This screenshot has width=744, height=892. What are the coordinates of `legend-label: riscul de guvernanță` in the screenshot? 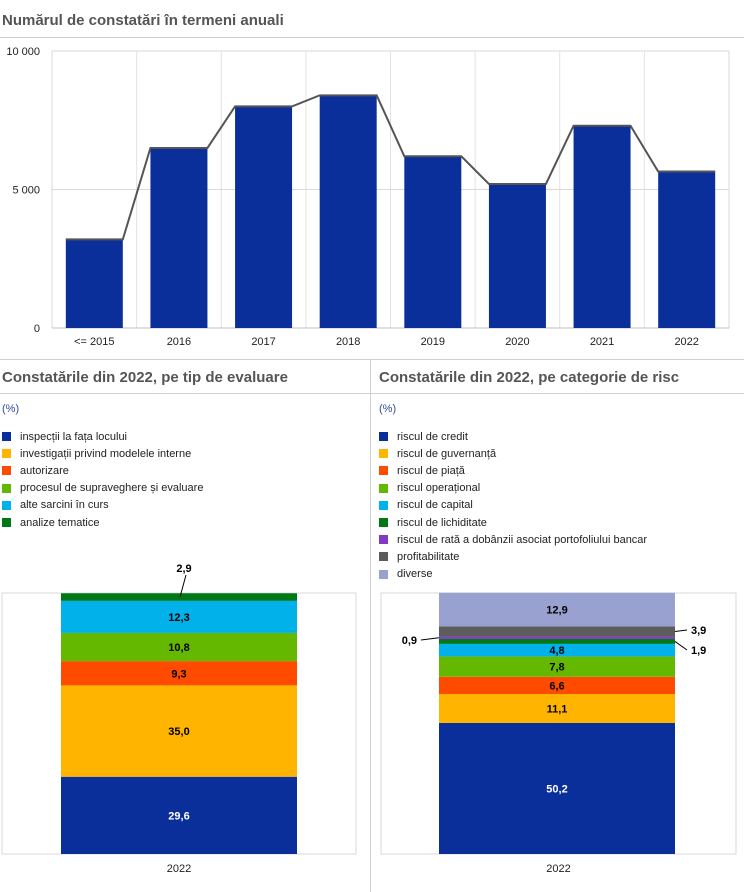 It's located at (447, 453).